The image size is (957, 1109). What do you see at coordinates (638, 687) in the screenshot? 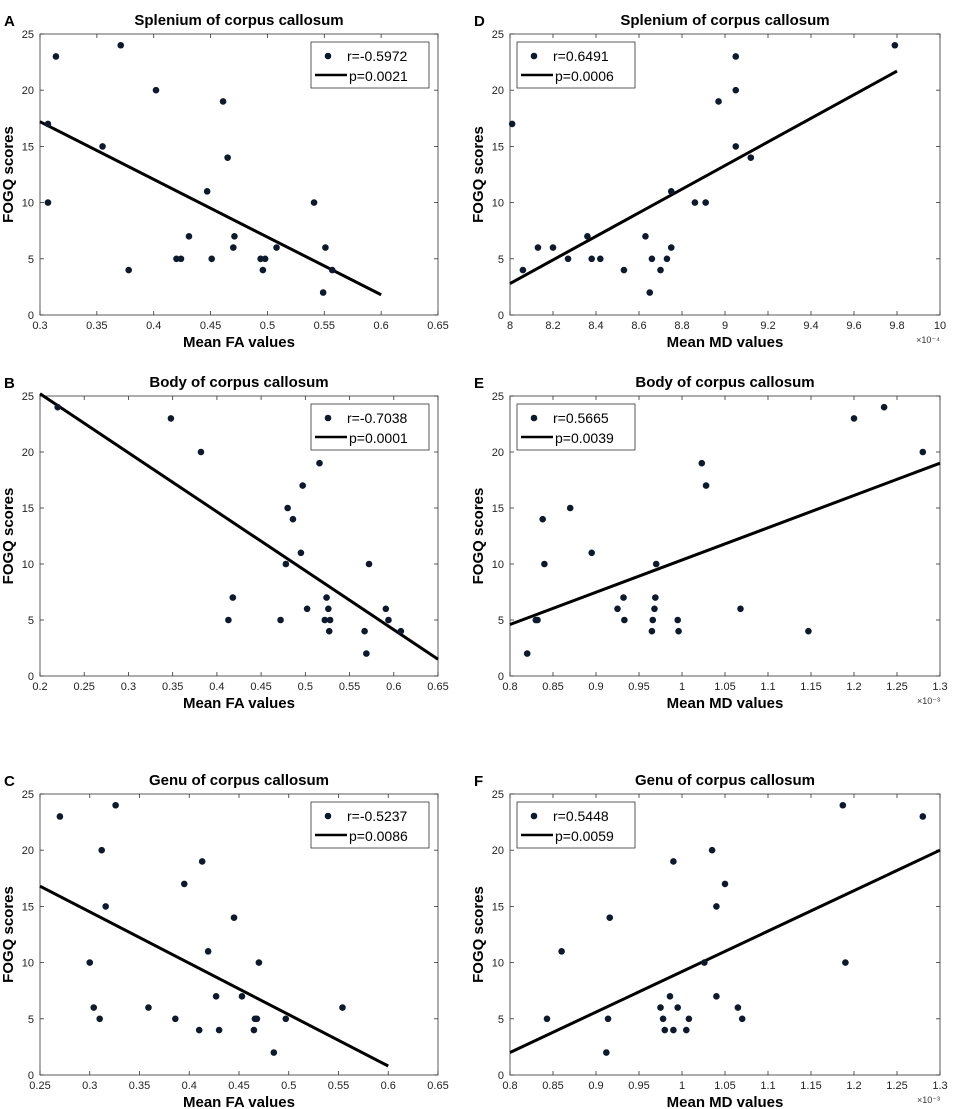
I see `x-tick-label: 0.95` at bounding box center [638, 687].